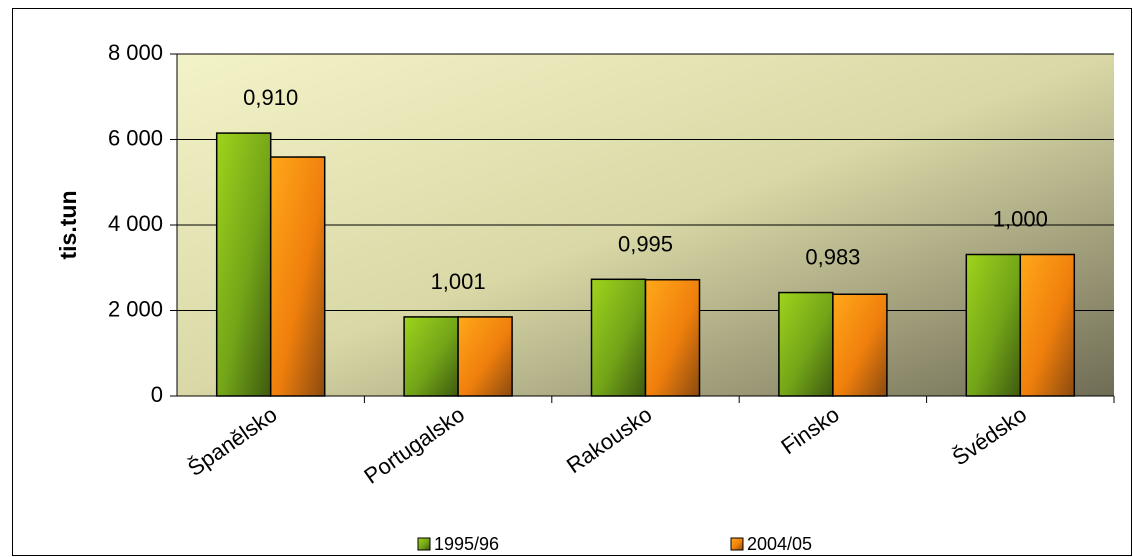  Describe the element at coordinates (135, 52) in the screenshot. I see `y-tick-label: 8 000` at that location.